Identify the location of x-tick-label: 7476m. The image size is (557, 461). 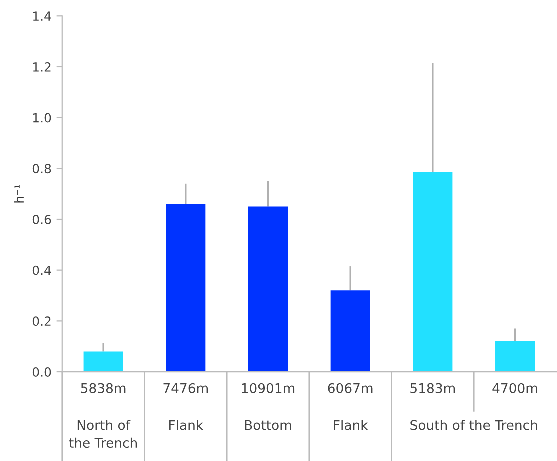
(186, 388).